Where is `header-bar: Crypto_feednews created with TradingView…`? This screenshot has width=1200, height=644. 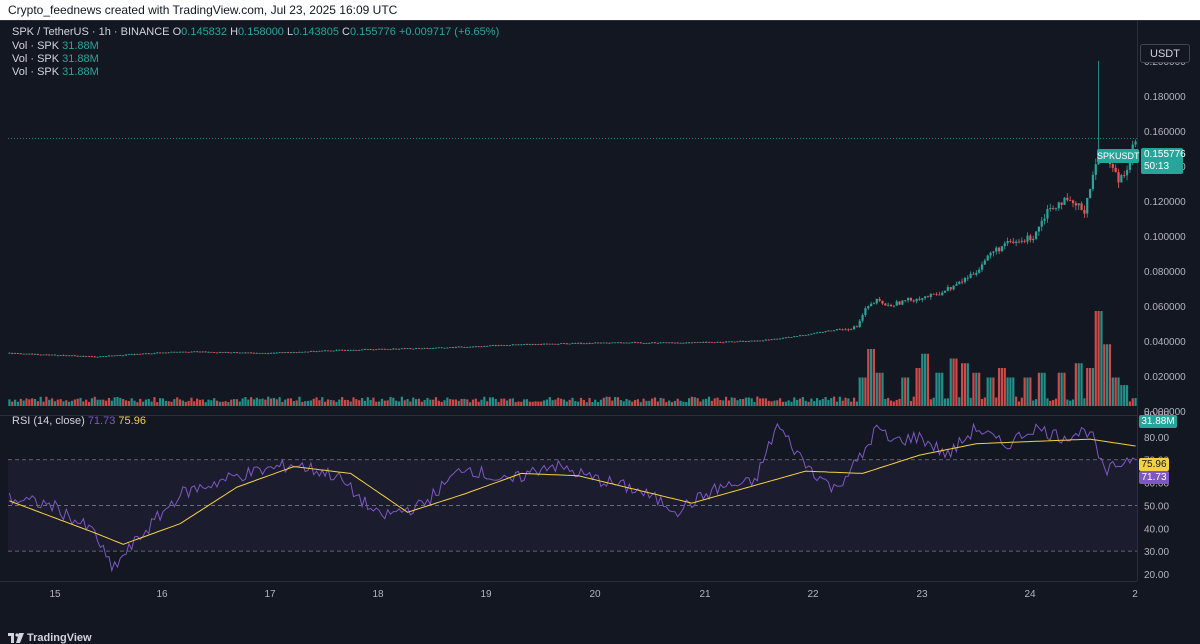 header-bar: Crypto_feednews created with TradingView… is located at coordinates (600, 10).